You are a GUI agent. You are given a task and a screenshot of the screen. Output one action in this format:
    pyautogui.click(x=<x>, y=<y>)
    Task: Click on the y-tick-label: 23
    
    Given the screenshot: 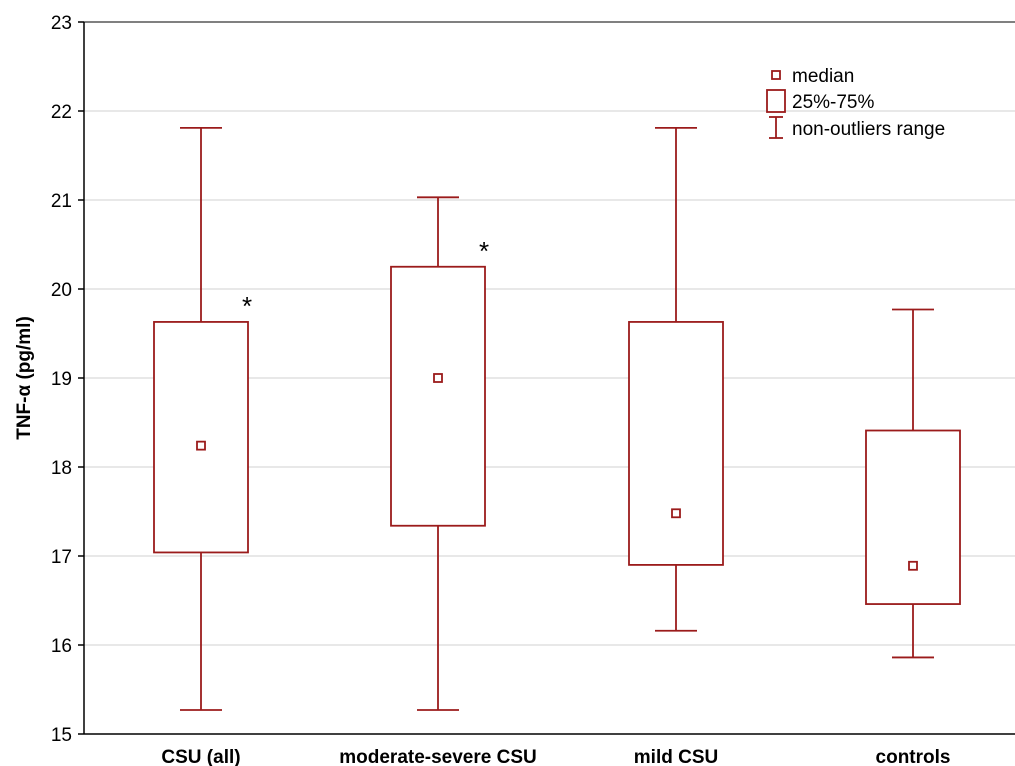 What is the action you would take?
    pyautogui.click(x=61, y=23)
    